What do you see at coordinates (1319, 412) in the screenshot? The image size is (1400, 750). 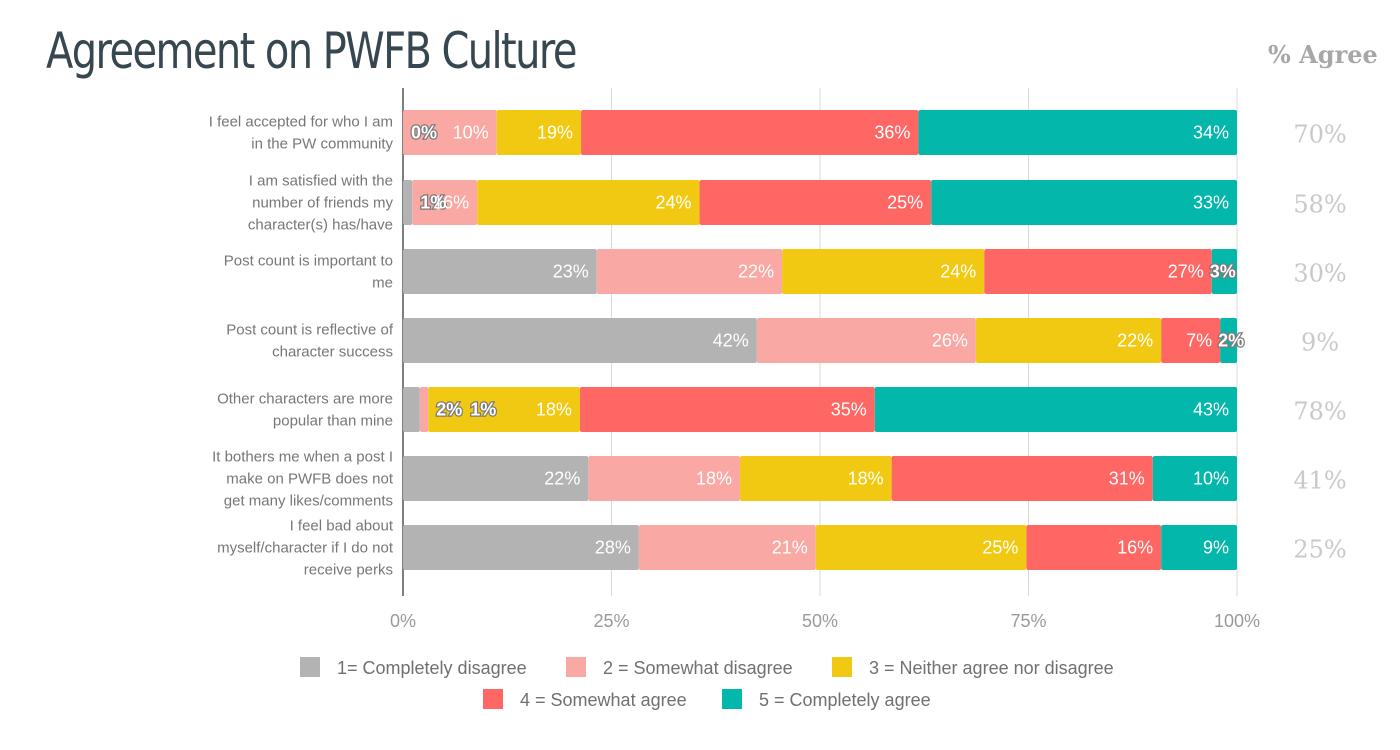 I see `percent-agree-value: 78%` at bounding box center [1319, 412].